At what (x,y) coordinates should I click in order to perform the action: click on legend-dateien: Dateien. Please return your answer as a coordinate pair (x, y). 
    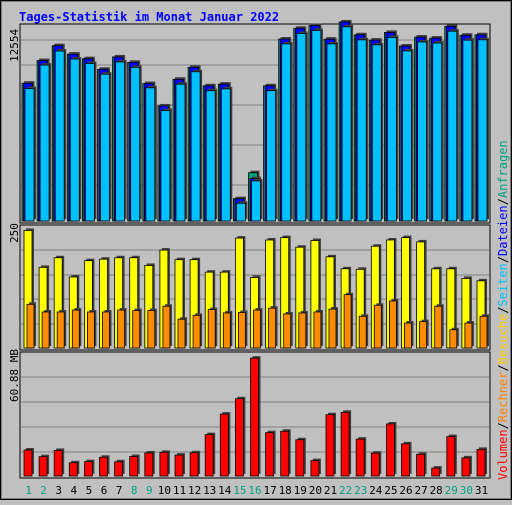
    Looking at the image, I should click on (503, 230).